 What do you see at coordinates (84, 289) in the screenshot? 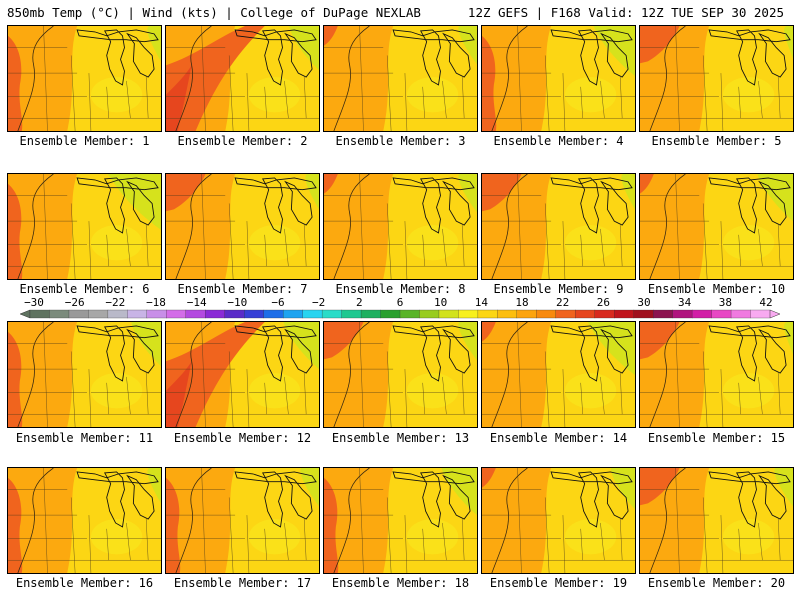
I see `ensemble-member-label: Ensemble Member: 6` at bounding box center [84, 289].